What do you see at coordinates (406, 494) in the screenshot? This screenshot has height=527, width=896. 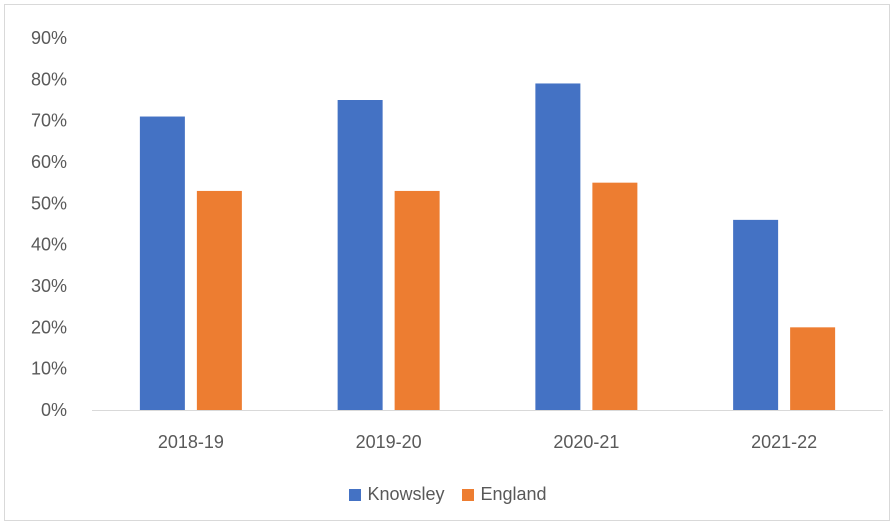 I see `legend-label-knowsley: Knowsley` at bounding box center [406, 494].